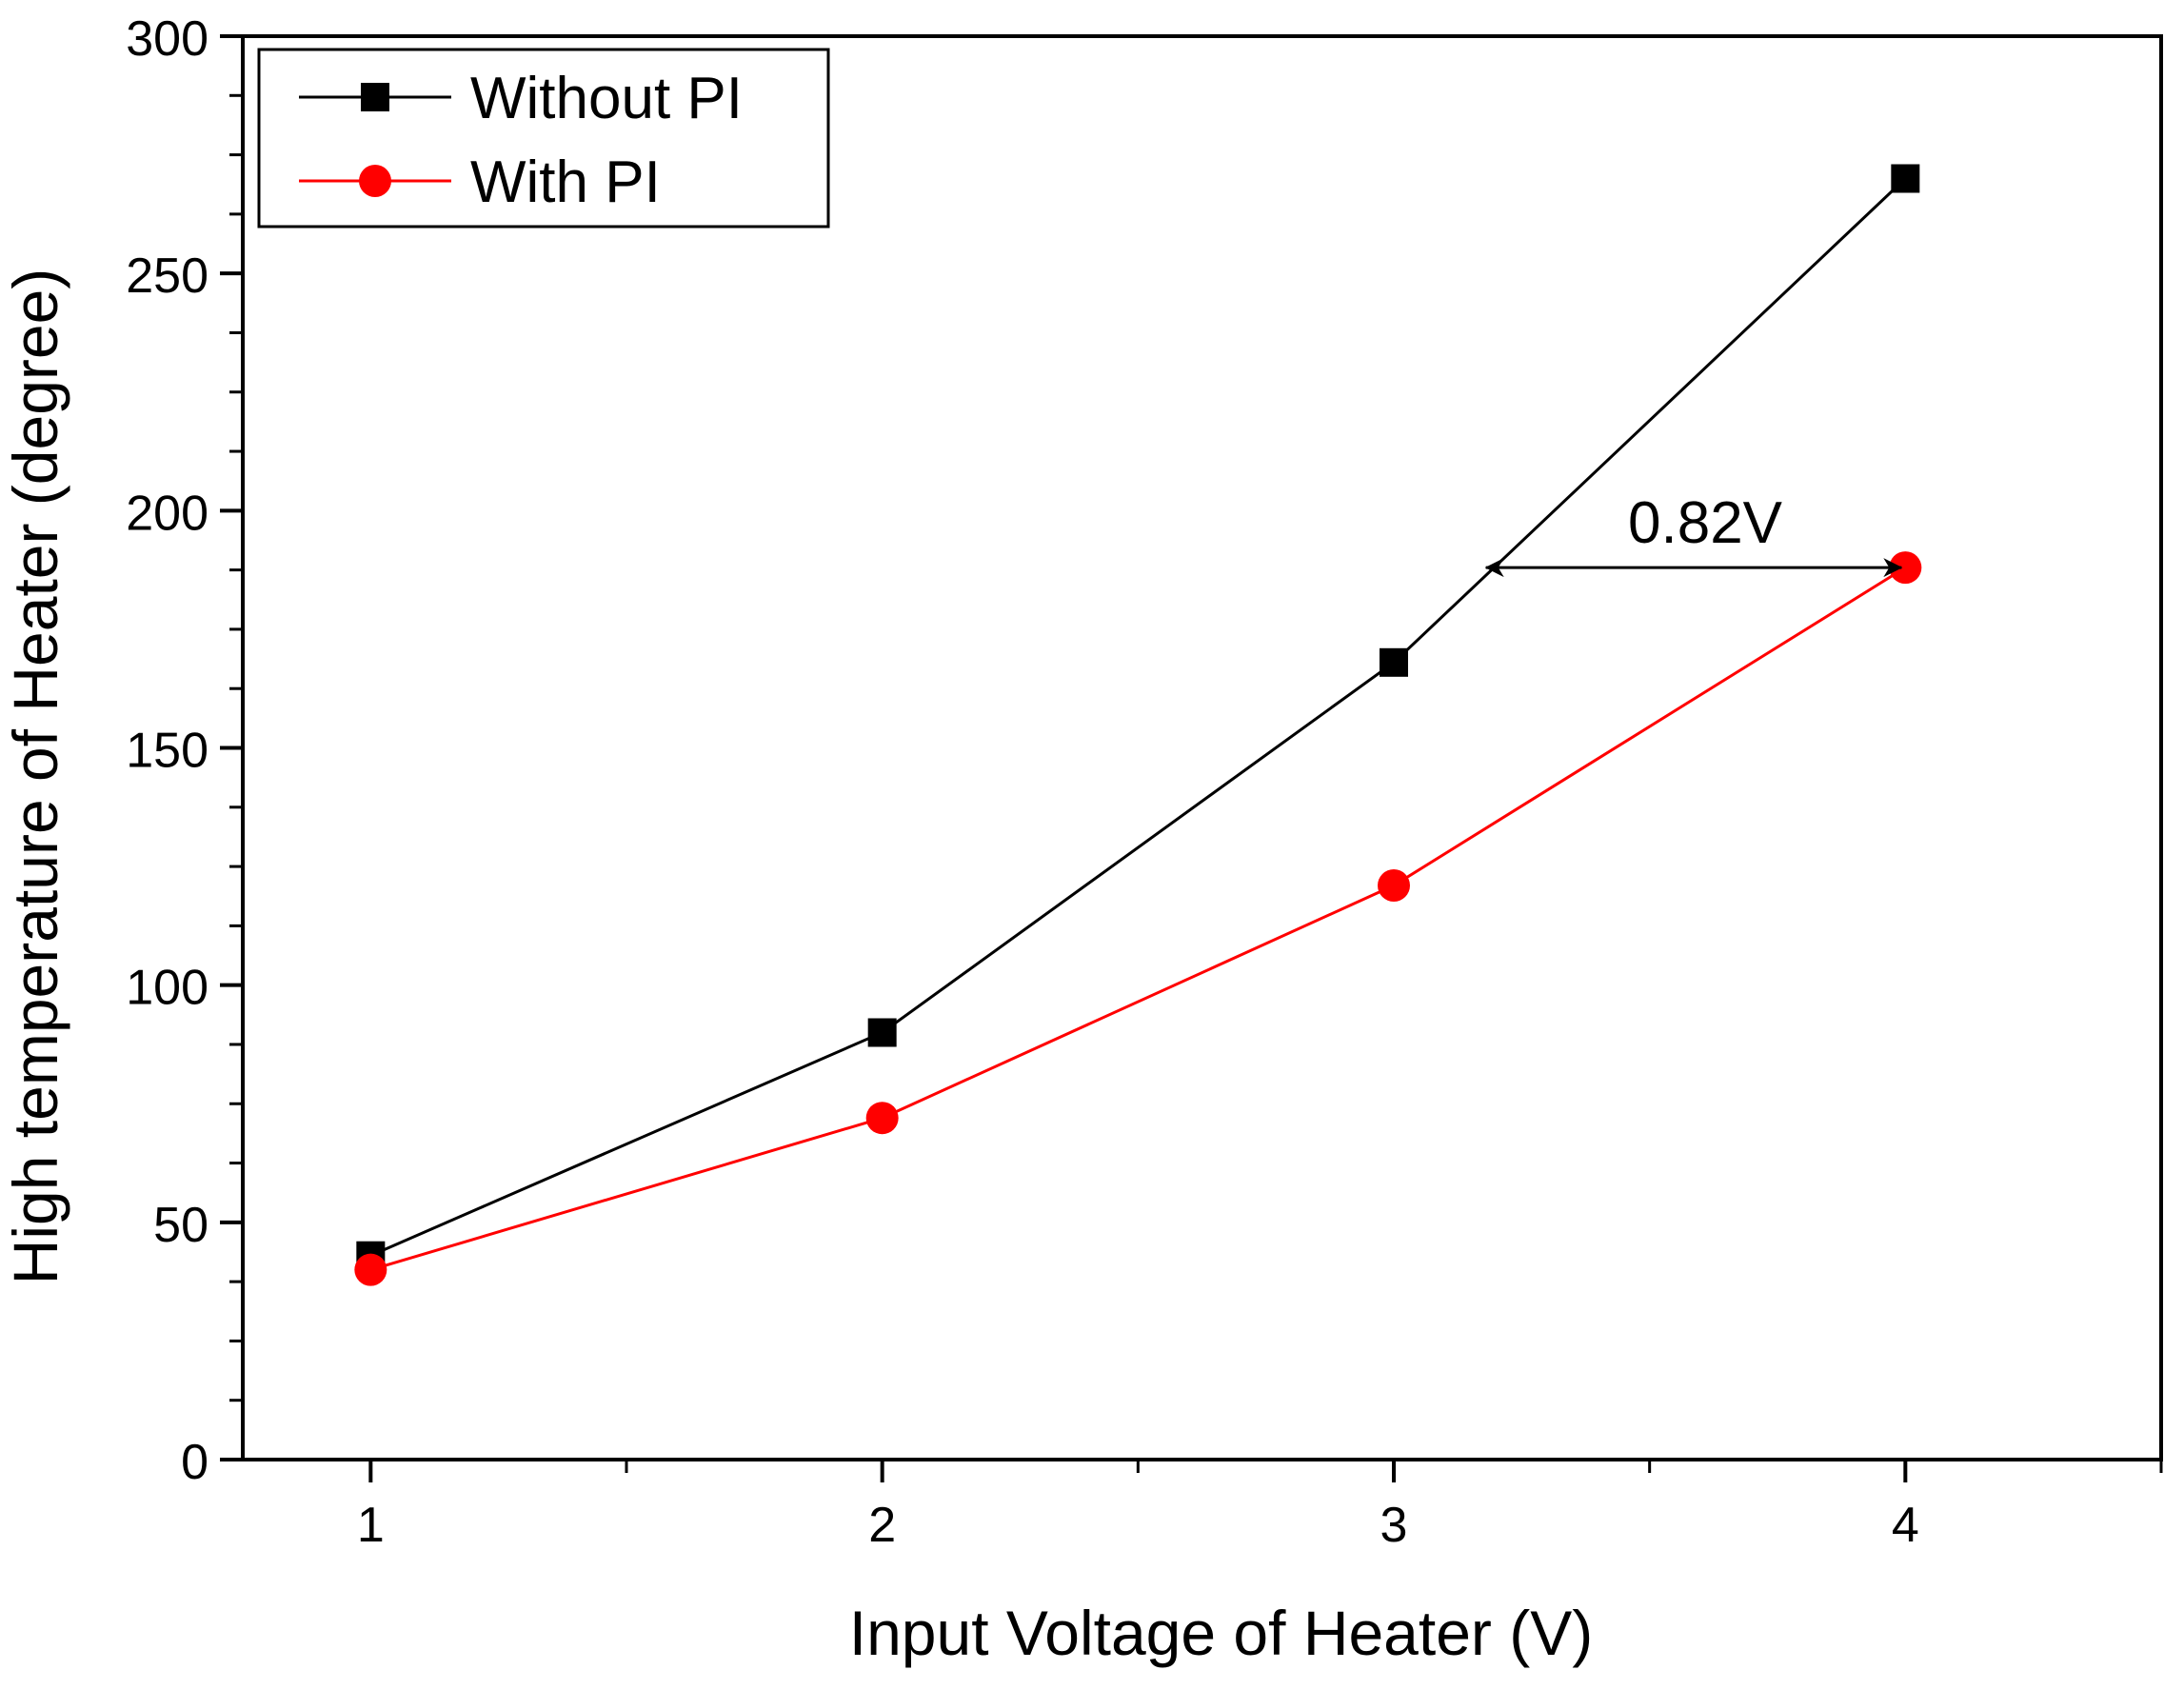 Image resolution: width=2184 pixels, height=1690 pixels. I want to click on y-tick-label: 0, so click(194, 1462).